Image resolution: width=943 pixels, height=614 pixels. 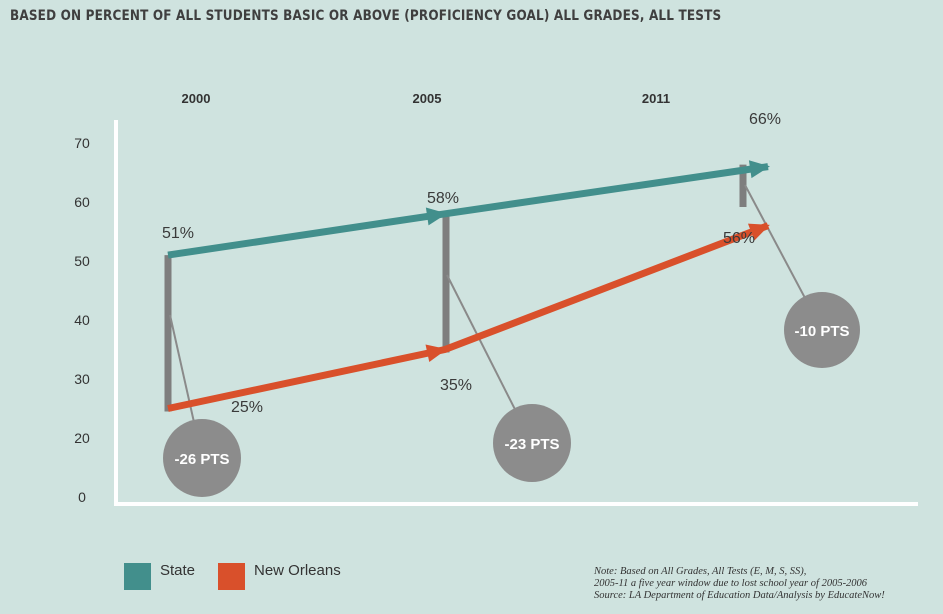 I want to click on y-tick-label-0: 0, so click(x=82, y=497).